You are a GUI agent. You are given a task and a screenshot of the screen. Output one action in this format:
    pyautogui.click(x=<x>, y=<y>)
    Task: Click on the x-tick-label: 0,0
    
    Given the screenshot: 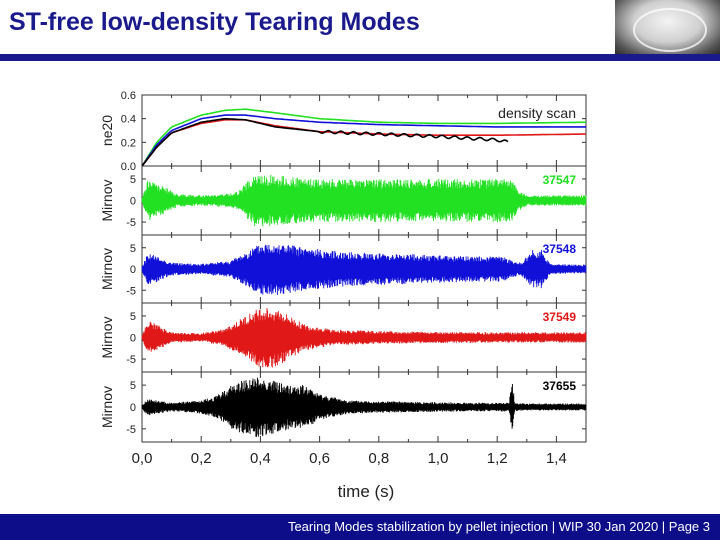 What is the action you would take?
    pyautogui.click(x=142, y=458)
    